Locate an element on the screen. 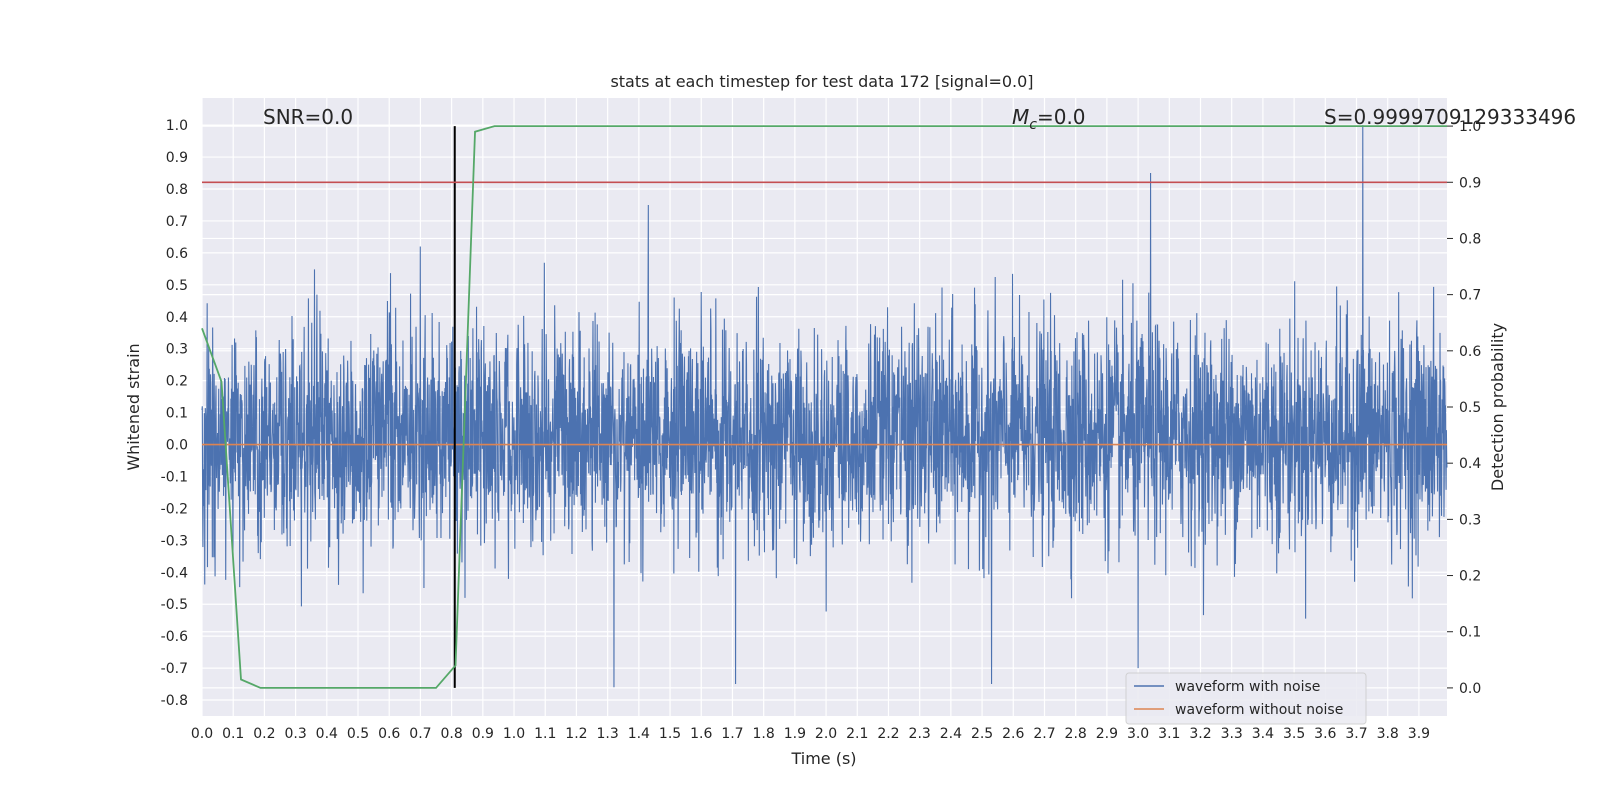 This screenshot has height=800, width=1600. y-tick-label: 1.0 is located at coordinates (177, 126).